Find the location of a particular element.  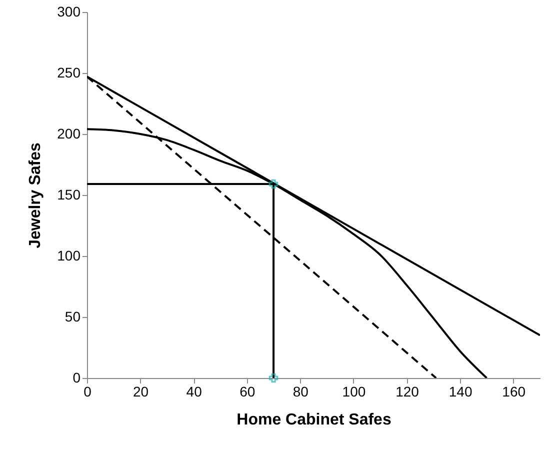

x-tick-label: 160 is located at coordinates (514, 392).